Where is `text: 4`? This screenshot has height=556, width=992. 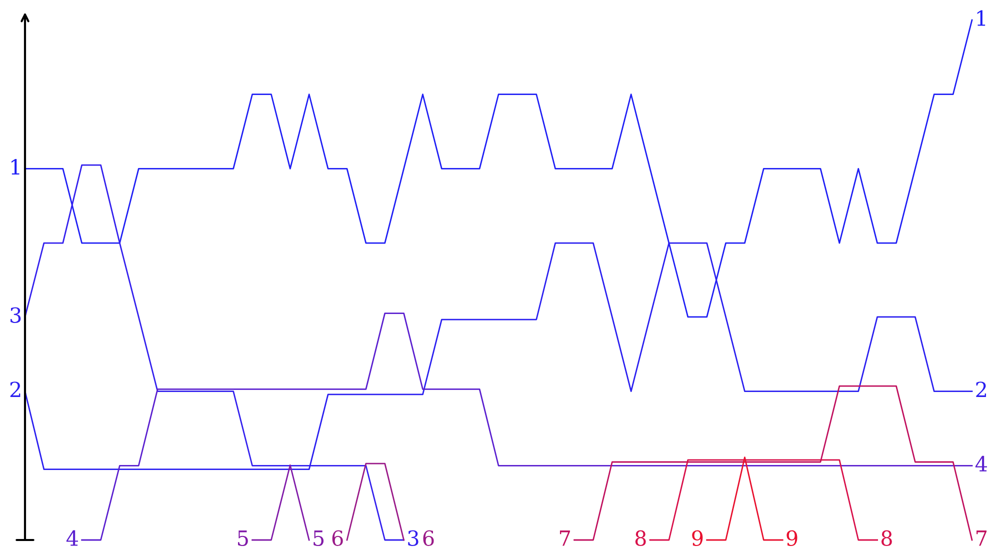
text: 4 is located at coordinates (72, 538).